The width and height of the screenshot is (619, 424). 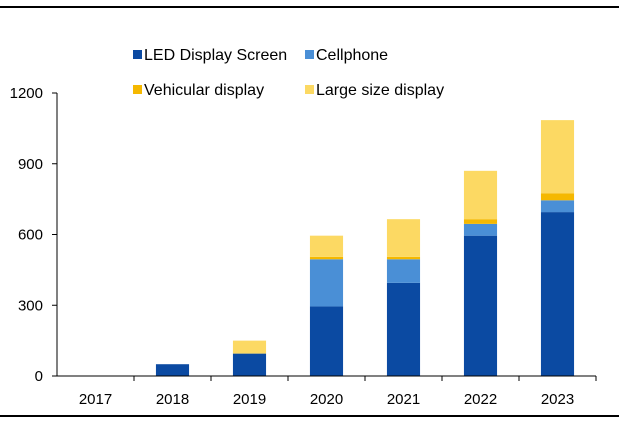 I want to click on legend-label: Large size display, so click(x=380, y=90).